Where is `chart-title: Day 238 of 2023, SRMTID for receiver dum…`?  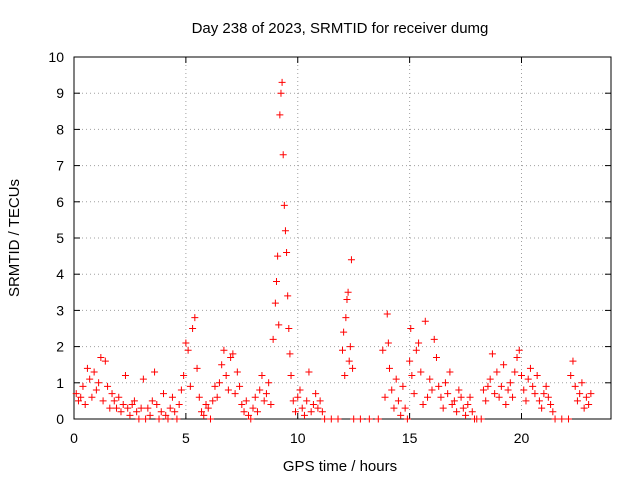 chart-title: Day 238 of 2023, SRMTID for receiver dum… is located at coordinates (340, 28).